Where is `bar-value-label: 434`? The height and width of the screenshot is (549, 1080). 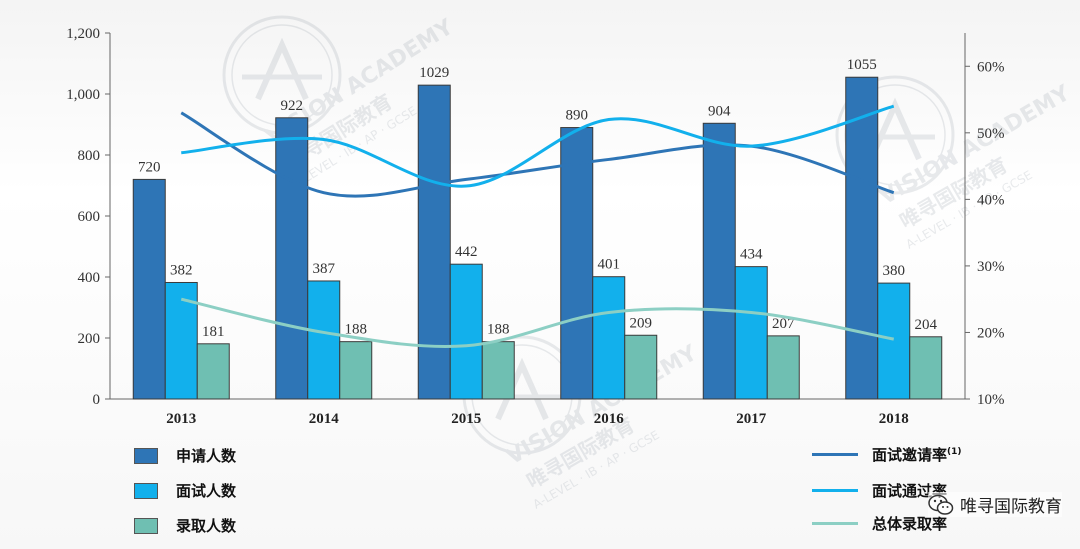 bar-value-label: 434 is located at coordinates (751, 255).